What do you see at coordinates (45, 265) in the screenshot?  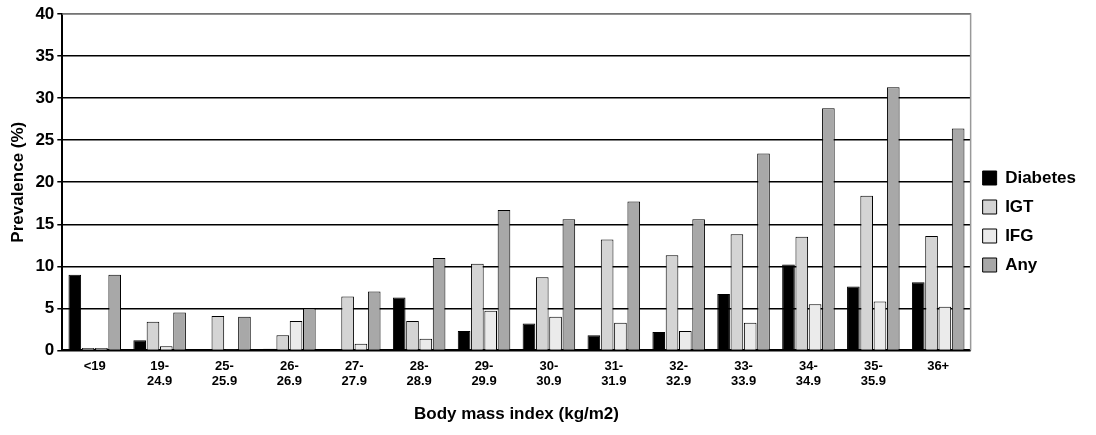 I see `y-tick-label: 10` at bounding box center [45, 265].